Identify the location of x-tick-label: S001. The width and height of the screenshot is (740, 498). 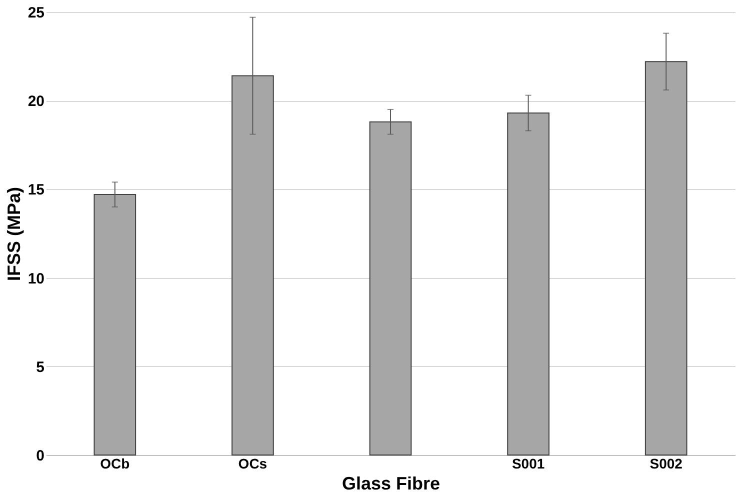
(528, 464).